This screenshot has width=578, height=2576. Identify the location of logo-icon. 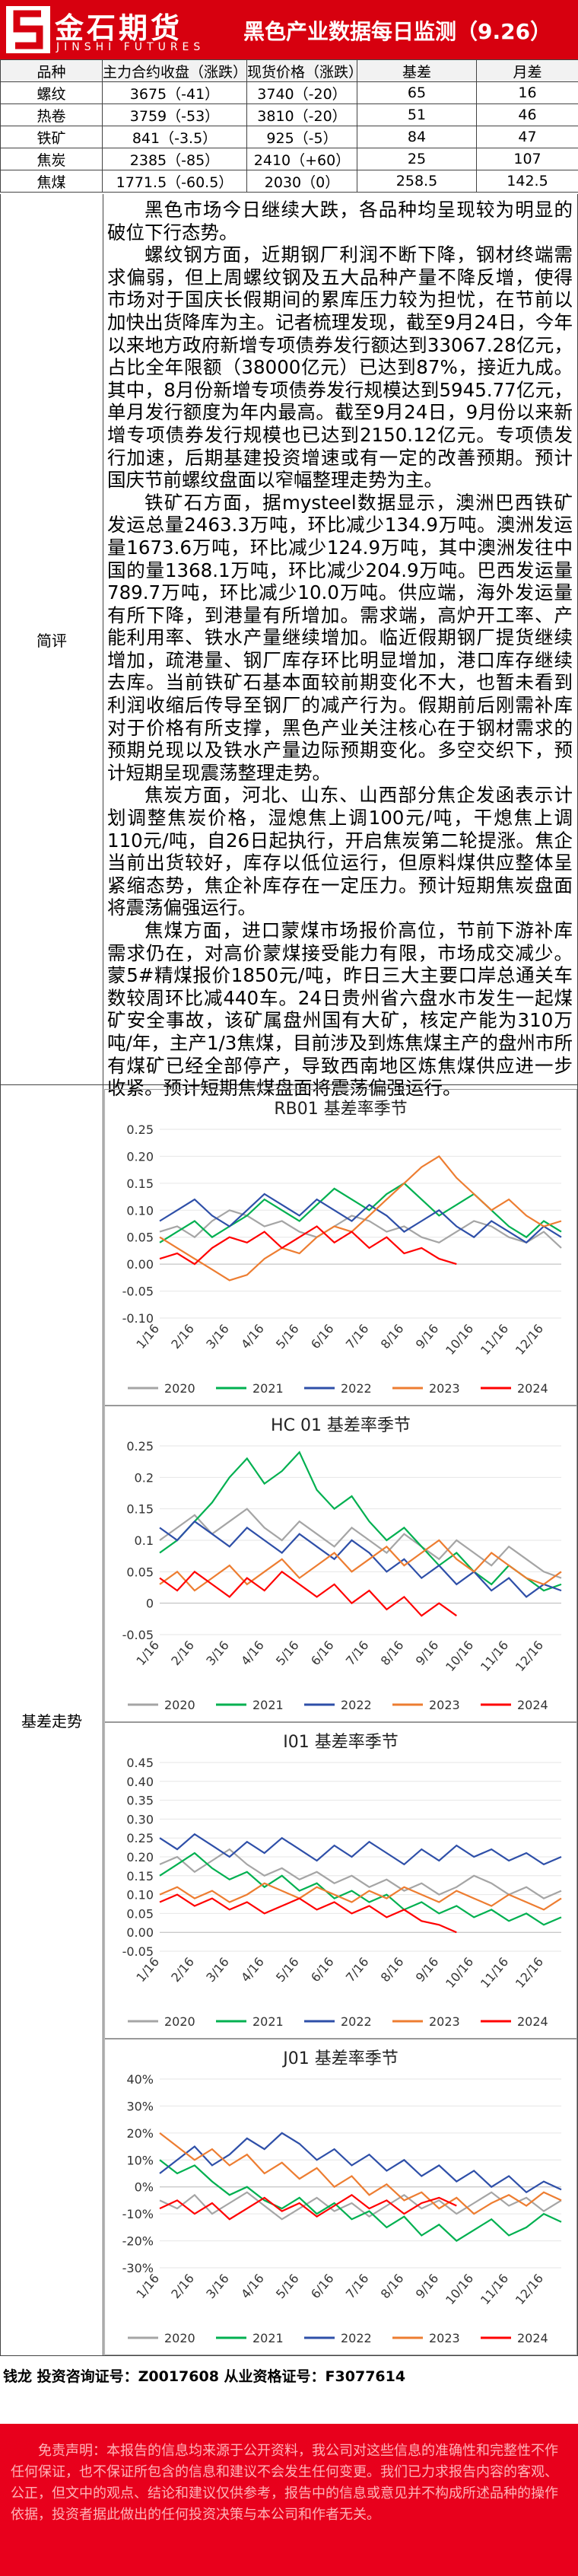
(28, 29).